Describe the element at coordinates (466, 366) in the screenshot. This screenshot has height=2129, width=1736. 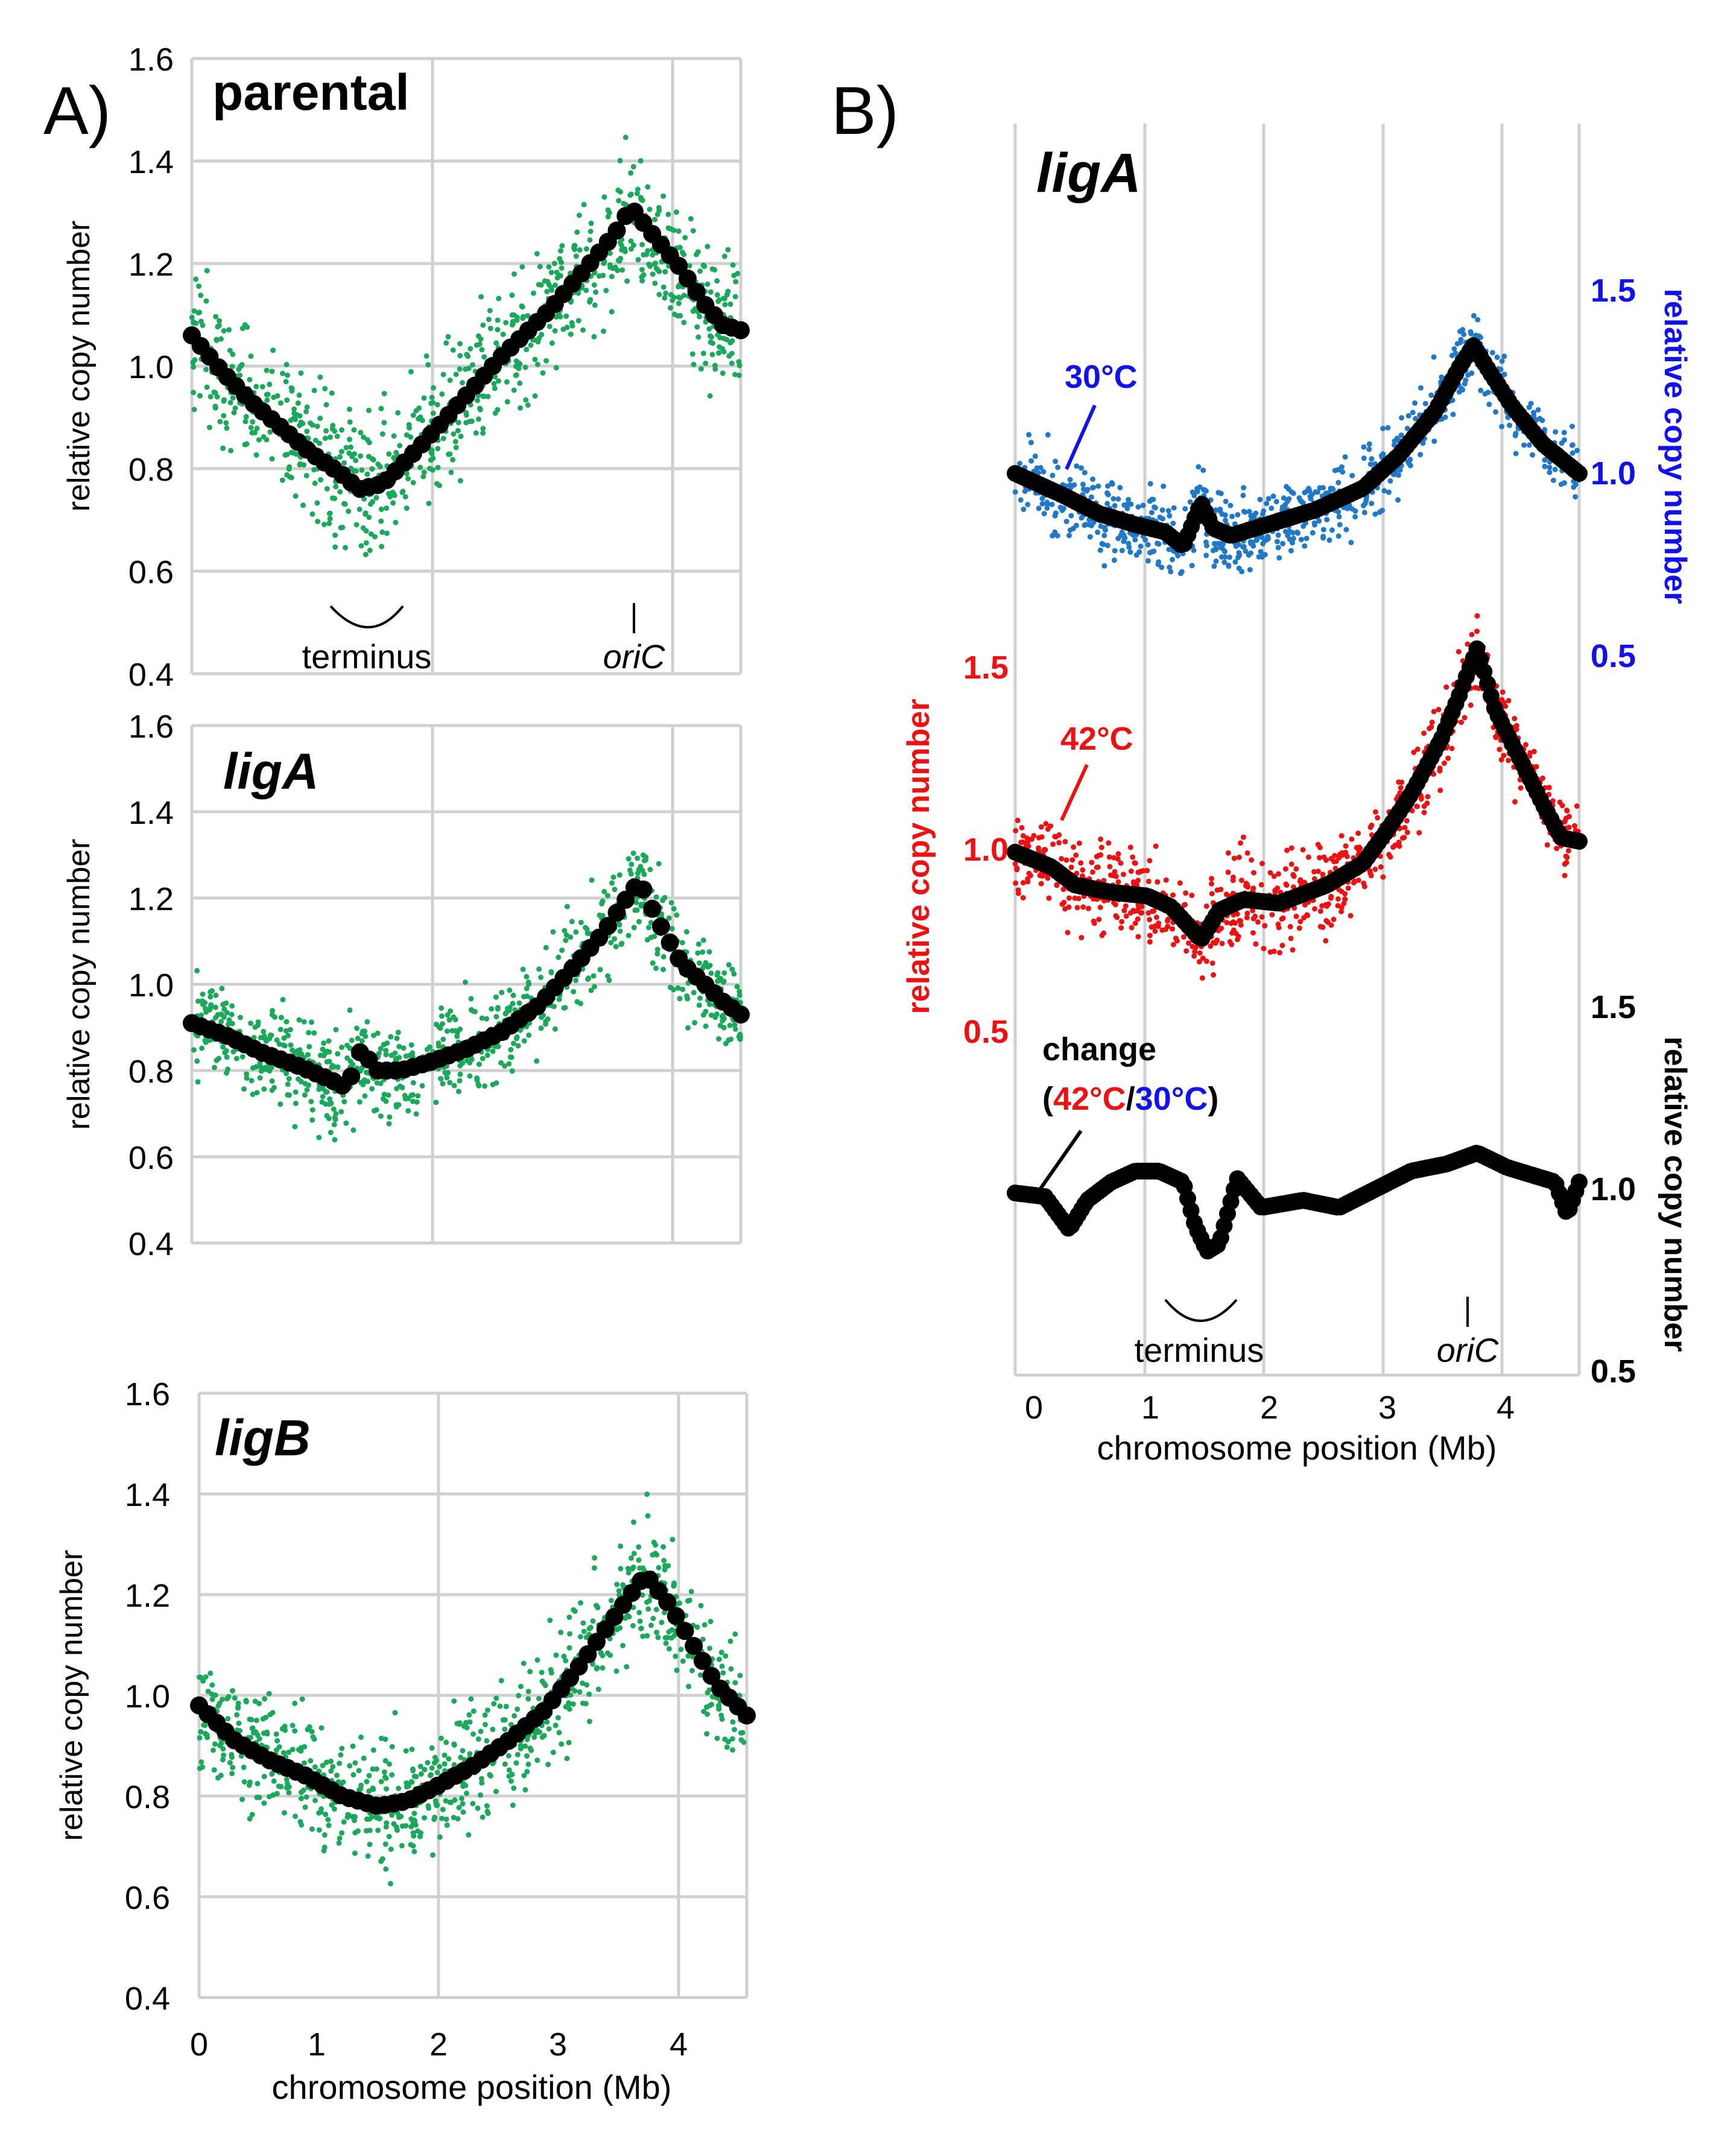
I see `grid-a-parental` at that location.